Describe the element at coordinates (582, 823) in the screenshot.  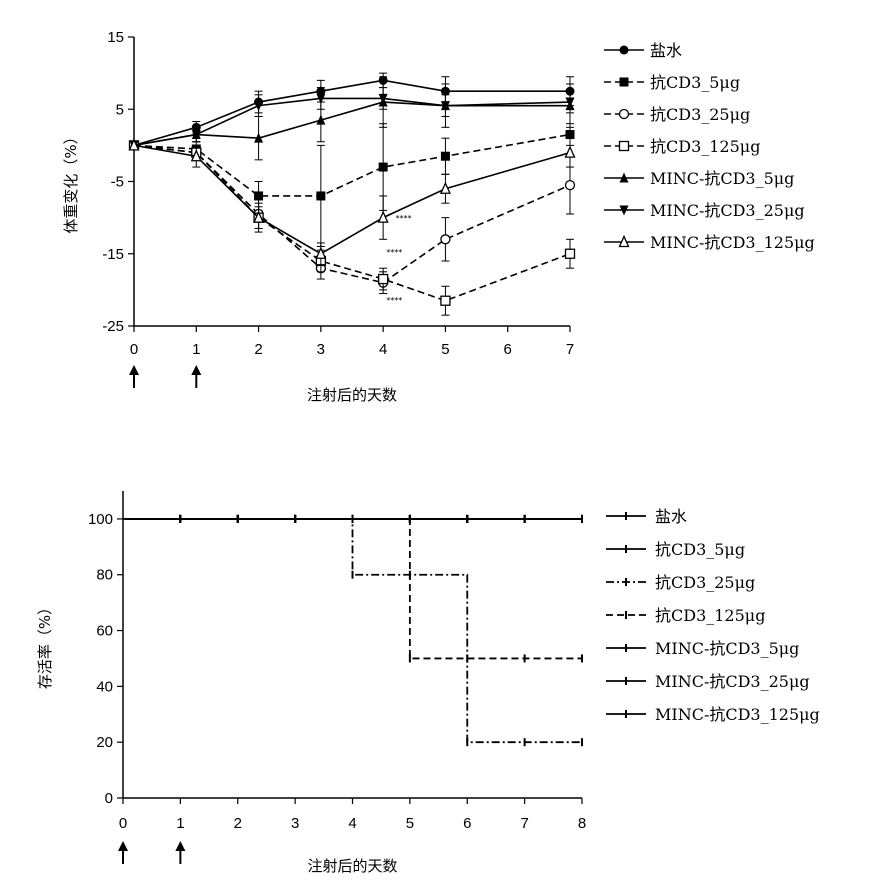
I see `x-tick-label: 8` at that location.